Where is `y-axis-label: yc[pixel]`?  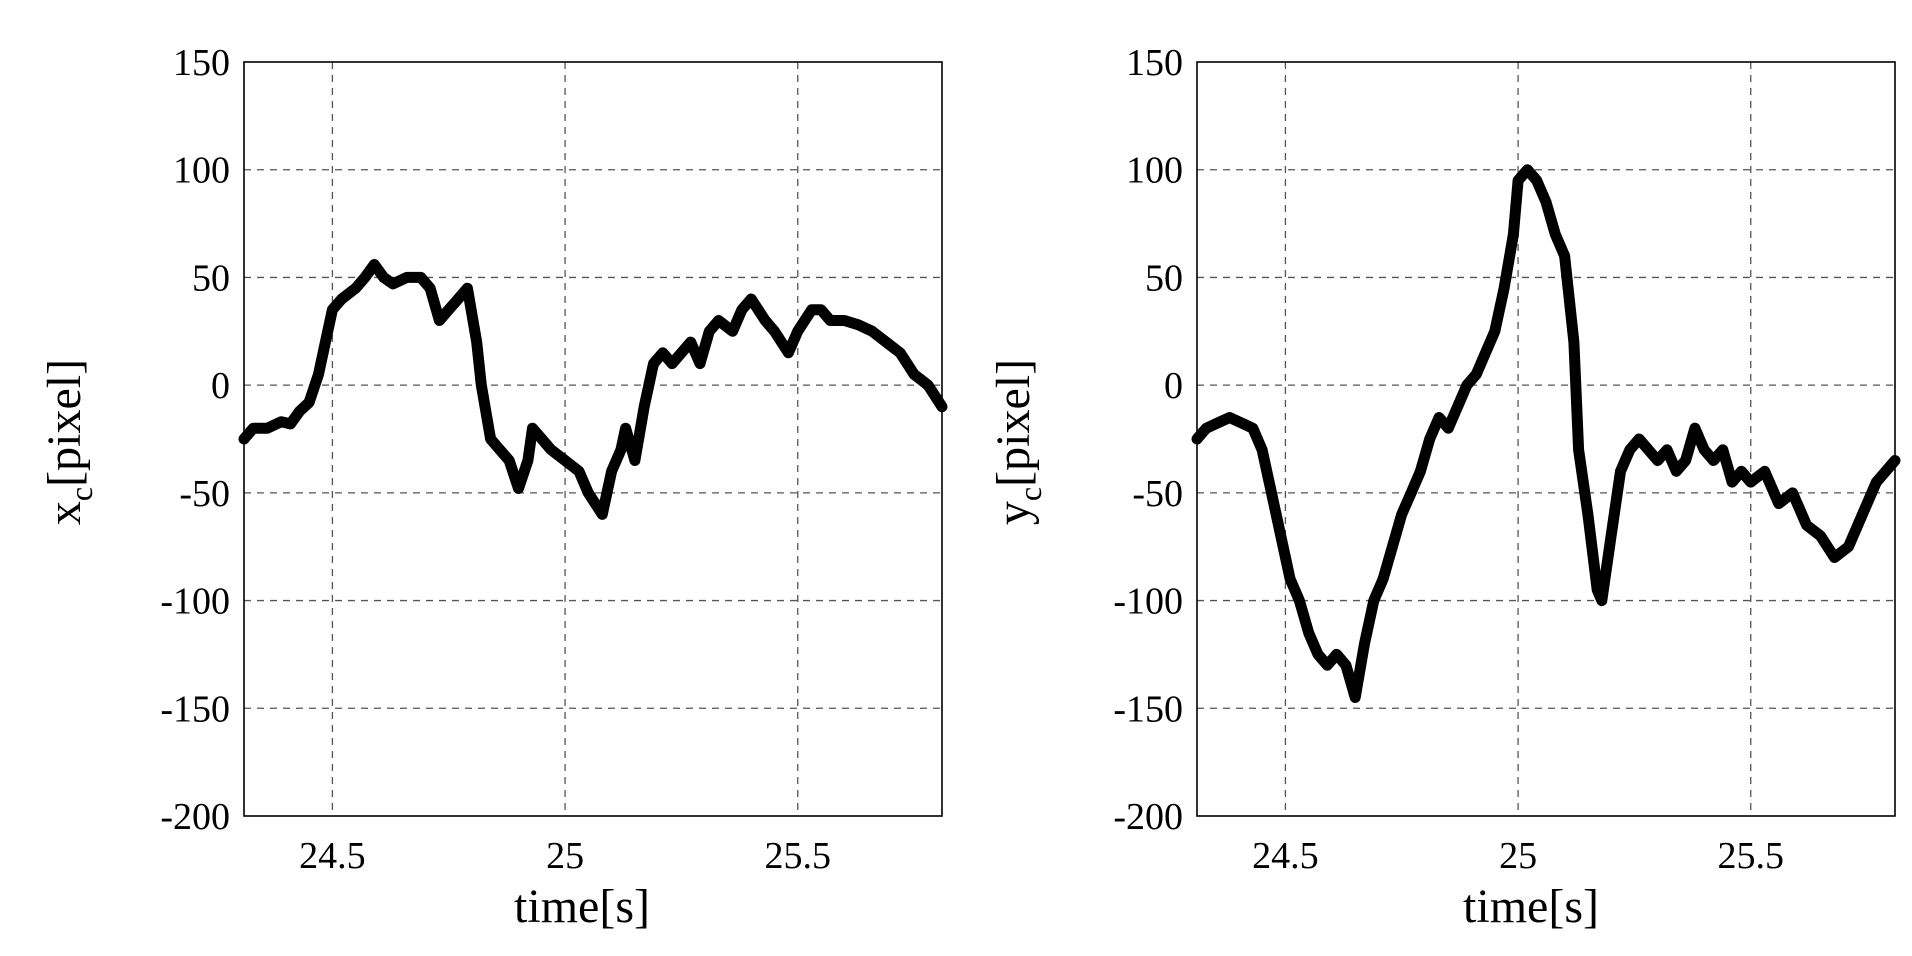
y-axis-label: yc[pixel] is located at coordinates (1017, 442).